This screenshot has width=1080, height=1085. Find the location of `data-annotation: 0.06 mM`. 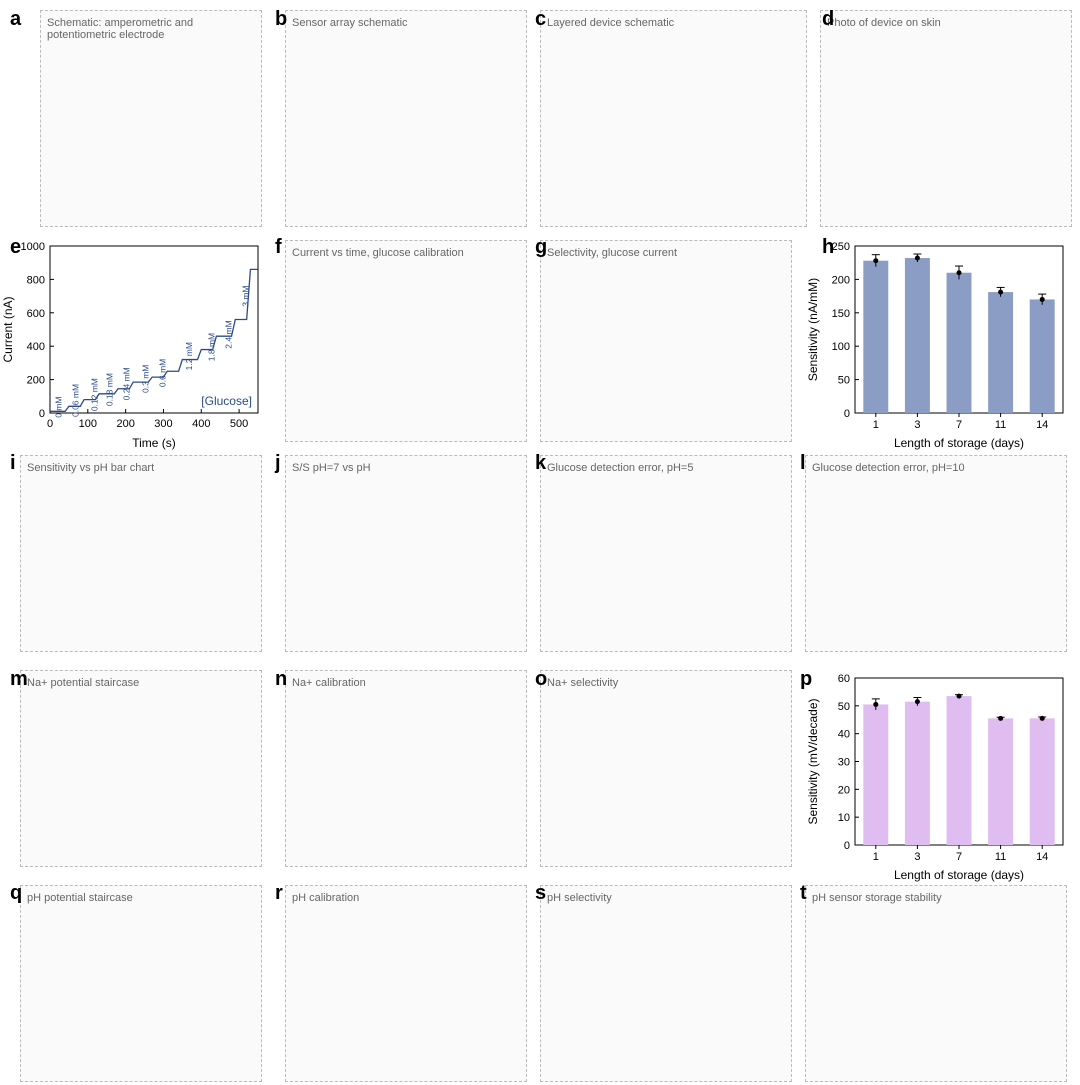

data-annotation: 0.06 mM is located at coordinates (75, 400).